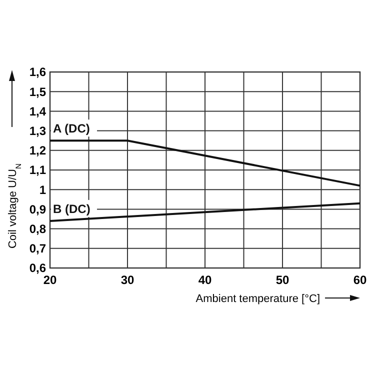 The width and height of the screenshot is (375, 375). Describe the element at coordinates (37, 72) in the screenshot. I see `y-tick-label: 1,6` at that location.